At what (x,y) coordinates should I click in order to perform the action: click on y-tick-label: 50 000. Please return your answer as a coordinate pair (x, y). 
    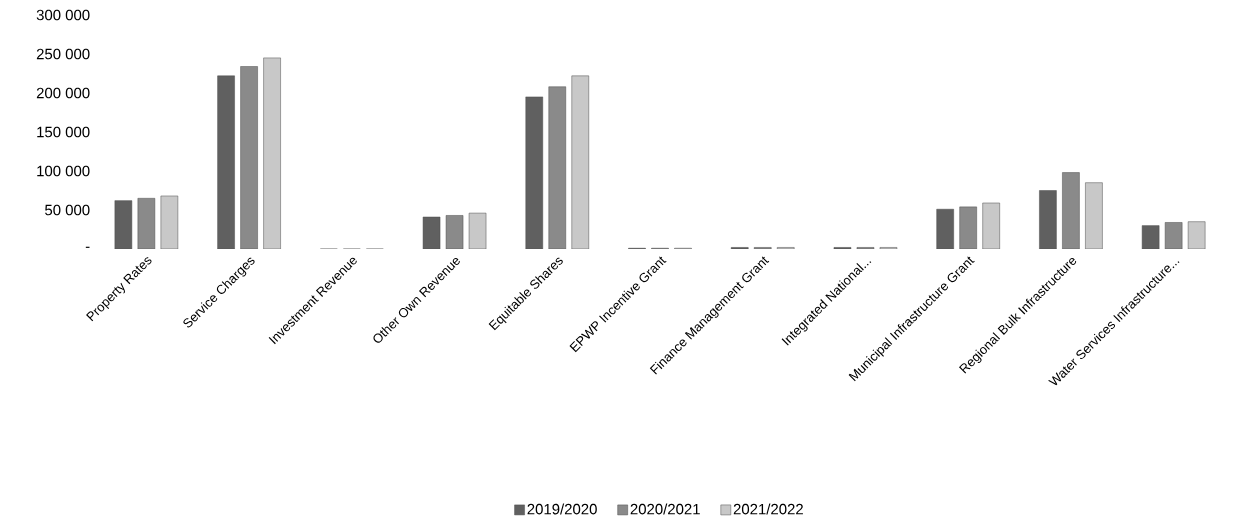
    Looking at the image, I should click on (67, 210).